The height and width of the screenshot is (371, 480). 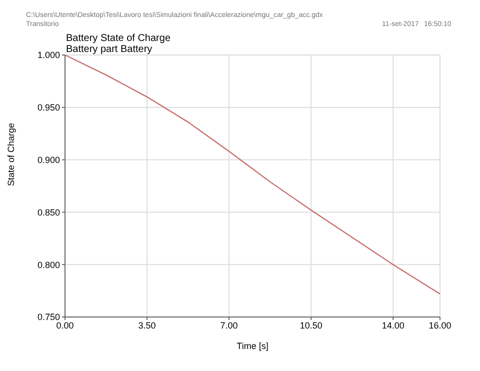 I want to click on x-axis-title: Time [s], so click(x=252, y=346).